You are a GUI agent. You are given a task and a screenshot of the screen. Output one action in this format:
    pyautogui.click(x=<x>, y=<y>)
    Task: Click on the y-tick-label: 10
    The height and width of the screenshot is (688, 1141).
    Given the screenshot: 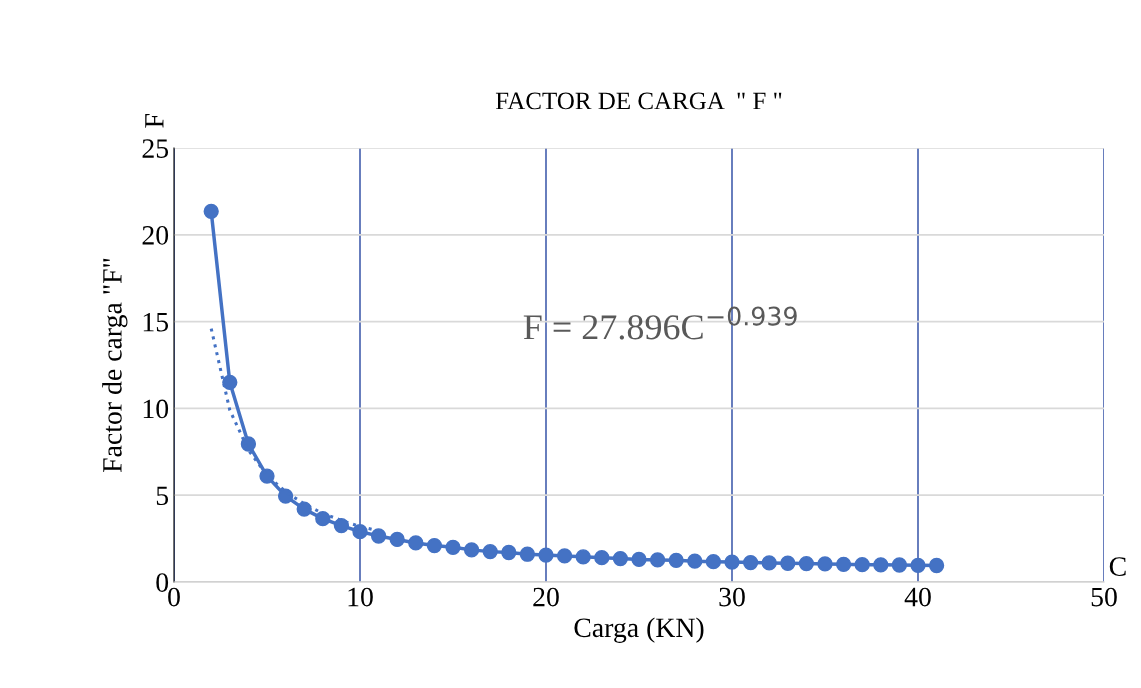 What is the action you would take?
    pyautogui.click(x=156, y=409)
    